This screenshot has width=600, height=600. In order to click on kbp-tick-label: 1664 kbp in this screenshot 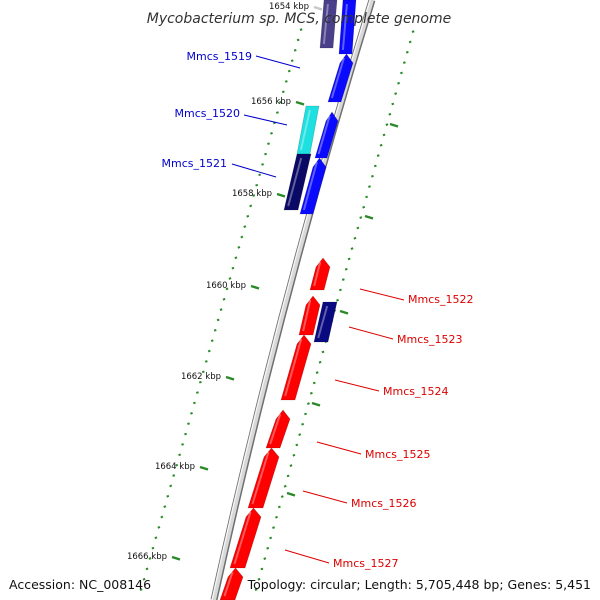, I will do `click(175, 467)`.